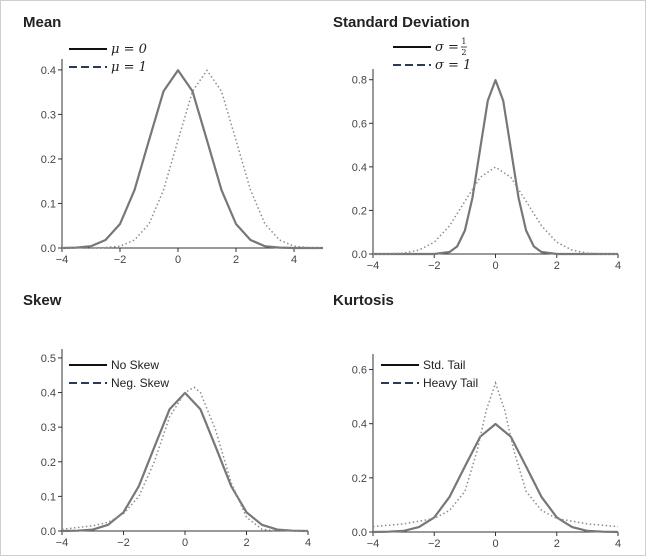  I want to click on panel-title: Standard Deviation, so click(401, 22).